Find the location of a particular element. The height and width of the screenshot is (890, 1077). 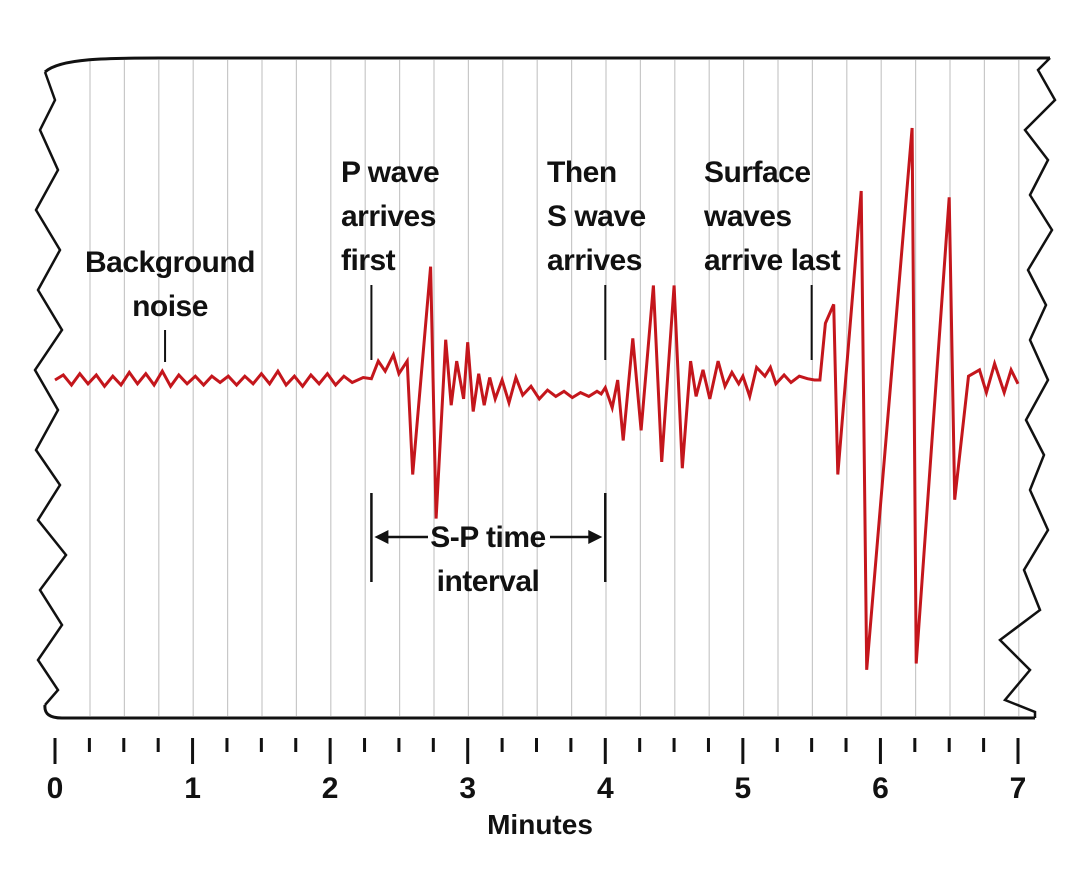

paper-left-torn-edge is located at coordinates (50, 388).